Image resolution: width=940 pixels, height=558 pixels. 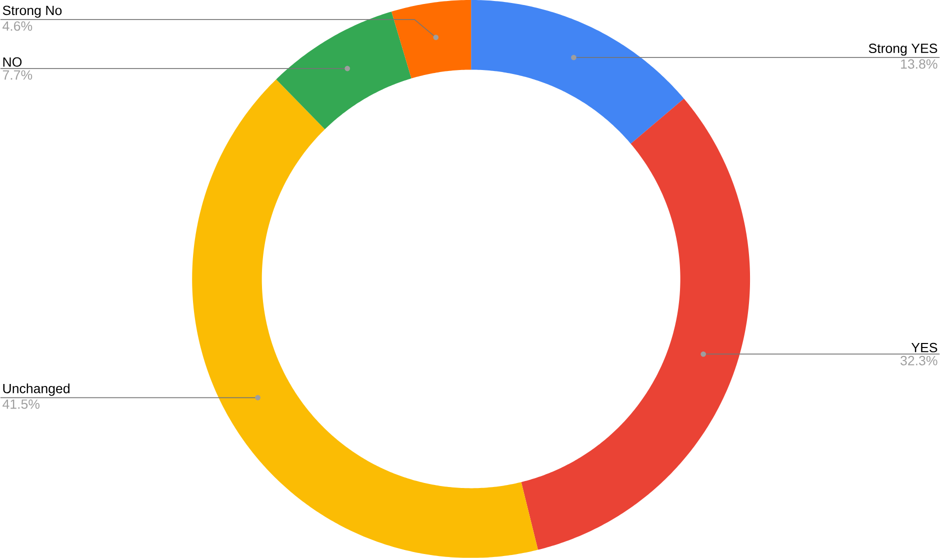 What do you see at coordinates (919, 361) in the screenshot?
I see `data-label: 32.3%` at bounding box center [919, 361].